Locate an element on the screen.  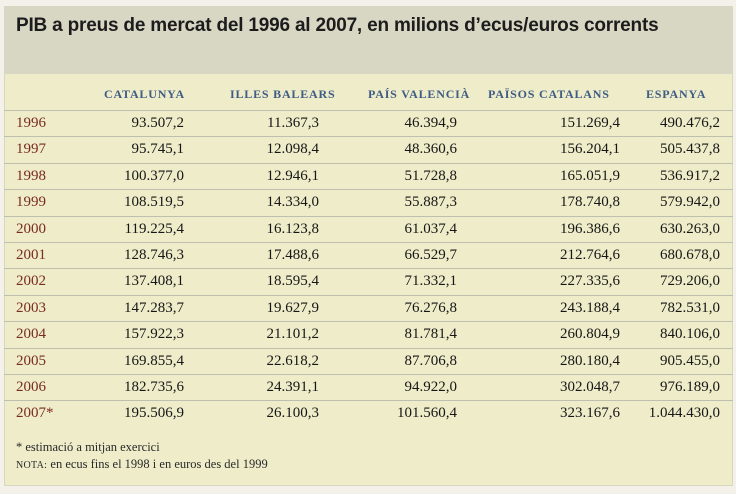
cell-catalunya: 182.735,6 is located at coordinates (154, 386).